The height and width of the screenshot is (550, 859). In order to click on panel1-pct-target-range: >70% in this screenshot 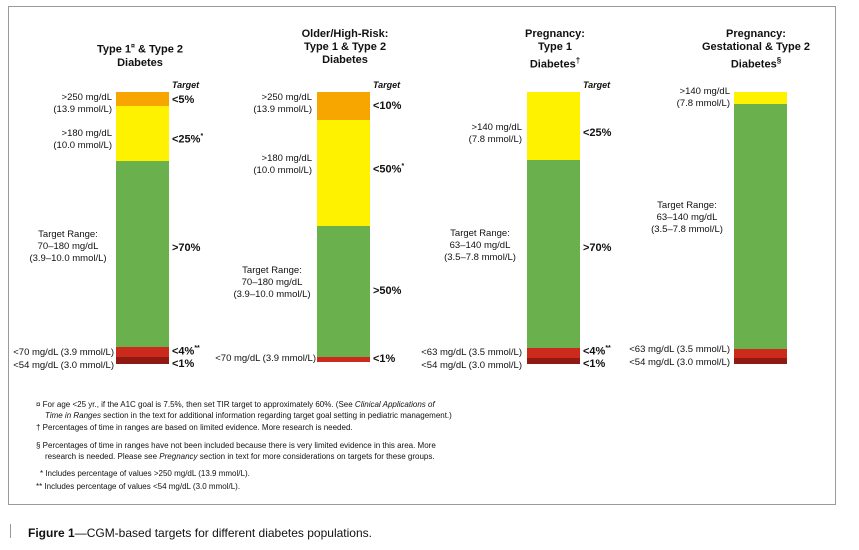, I will do `click(186, 248)`.